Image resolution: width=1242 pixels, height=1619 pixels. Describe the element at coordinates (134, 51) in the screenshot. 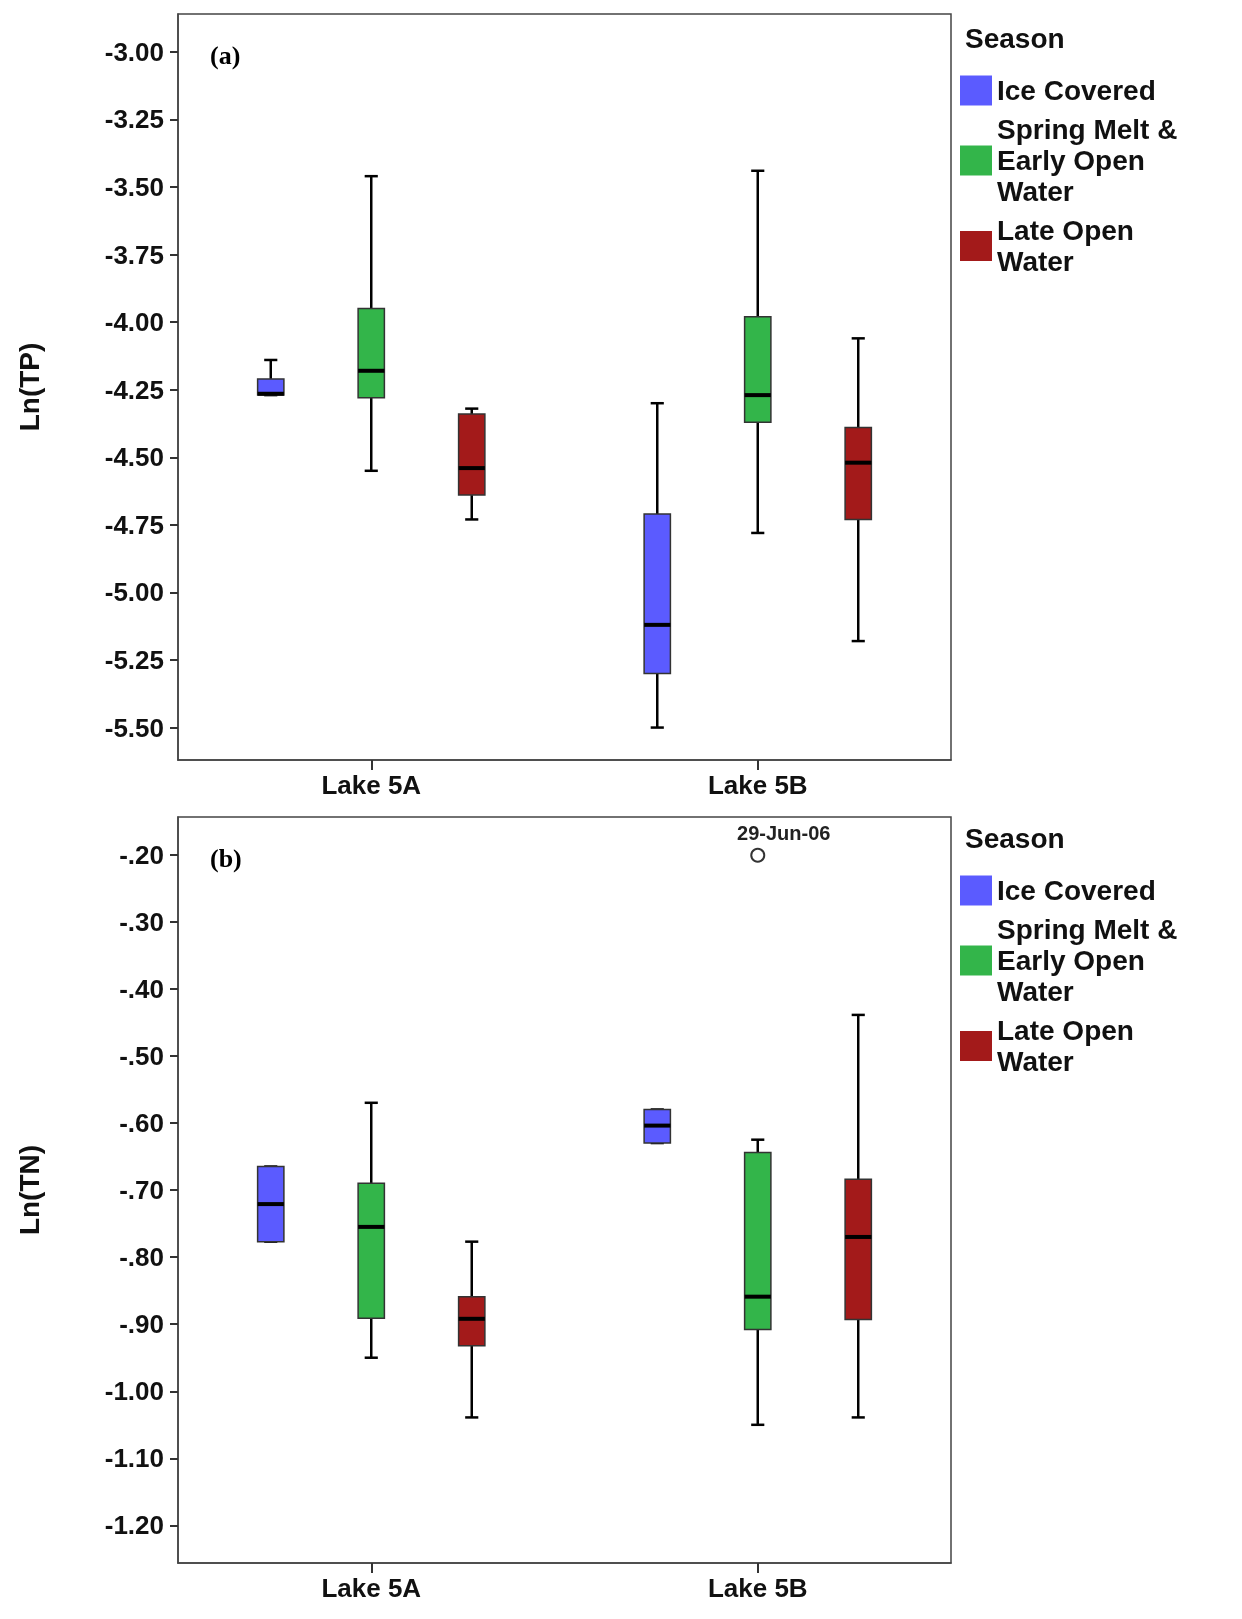

I see `y-tick-label: -3.00` at that location.